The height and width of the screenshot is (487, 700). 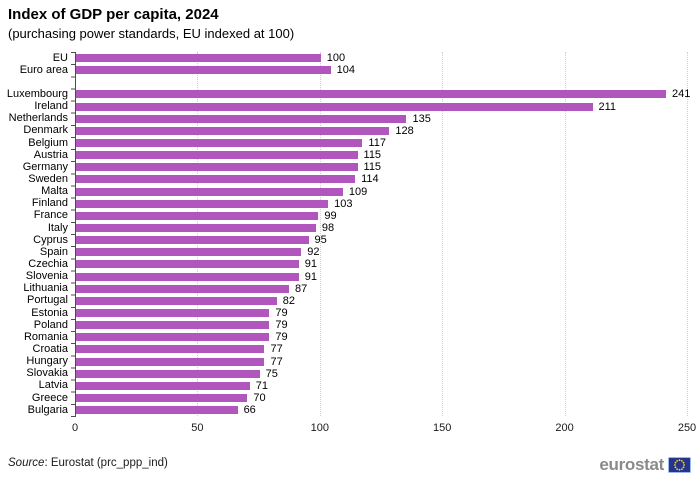 What do you see at coordinates (381, 192) in the screenshot?
I see `bar-area: 109` at bounding box center [381, 192].